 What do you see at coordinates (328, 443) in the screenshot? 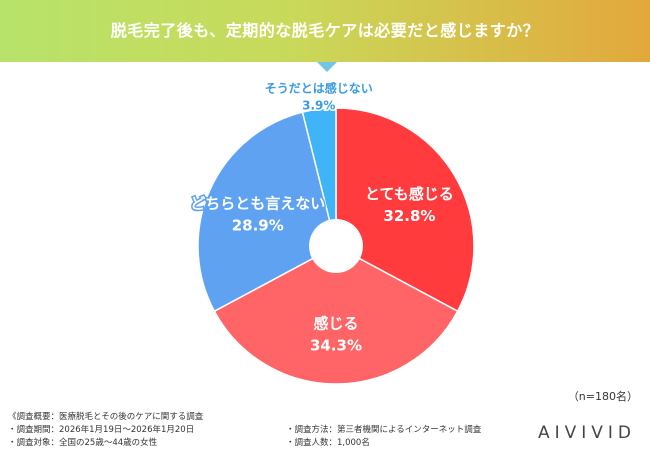
I see `survey-count: ・調査人数：1,000名` at bounding box center [328, 443].